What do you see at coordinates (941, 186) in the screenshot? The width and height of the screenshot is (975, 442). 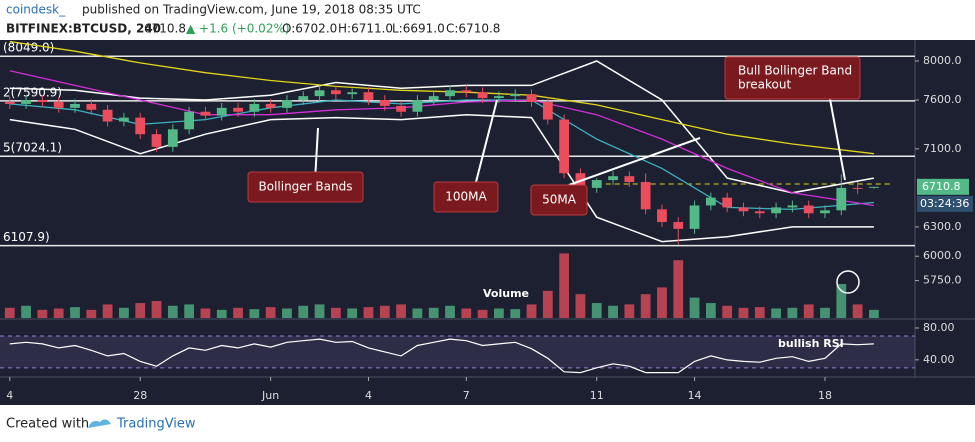 I see `price-tag: 6710.8` at bounding box center [941, 186].